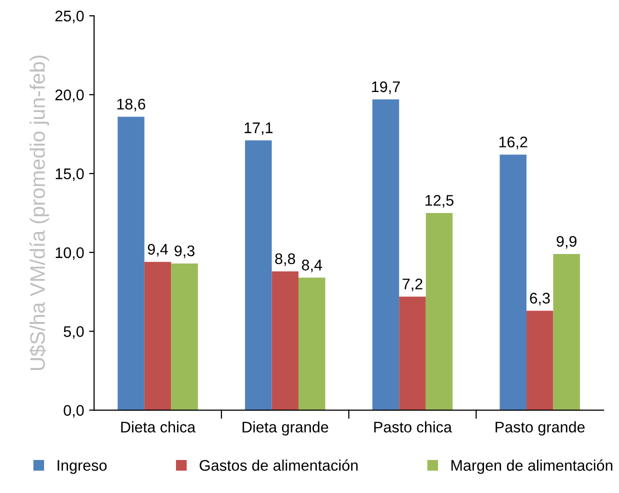 The image size is (619, 493). I want to click on data-label: 17,1, so click(258, 129).